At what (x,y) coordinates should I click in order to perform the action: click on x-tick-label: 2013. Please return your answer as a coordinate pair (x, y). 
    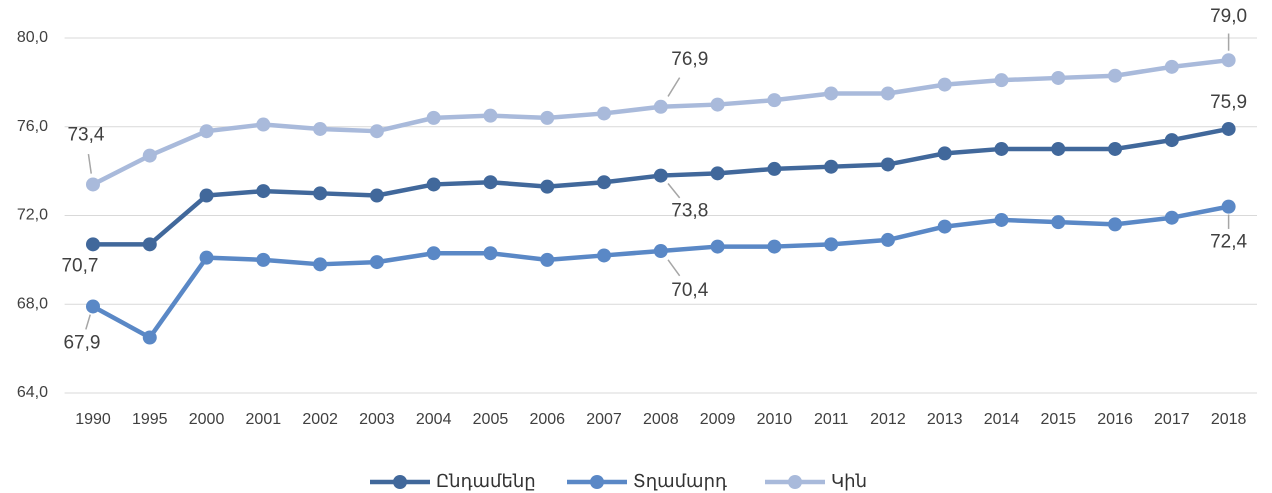
    Looking at the image, I should click on (945, 419).